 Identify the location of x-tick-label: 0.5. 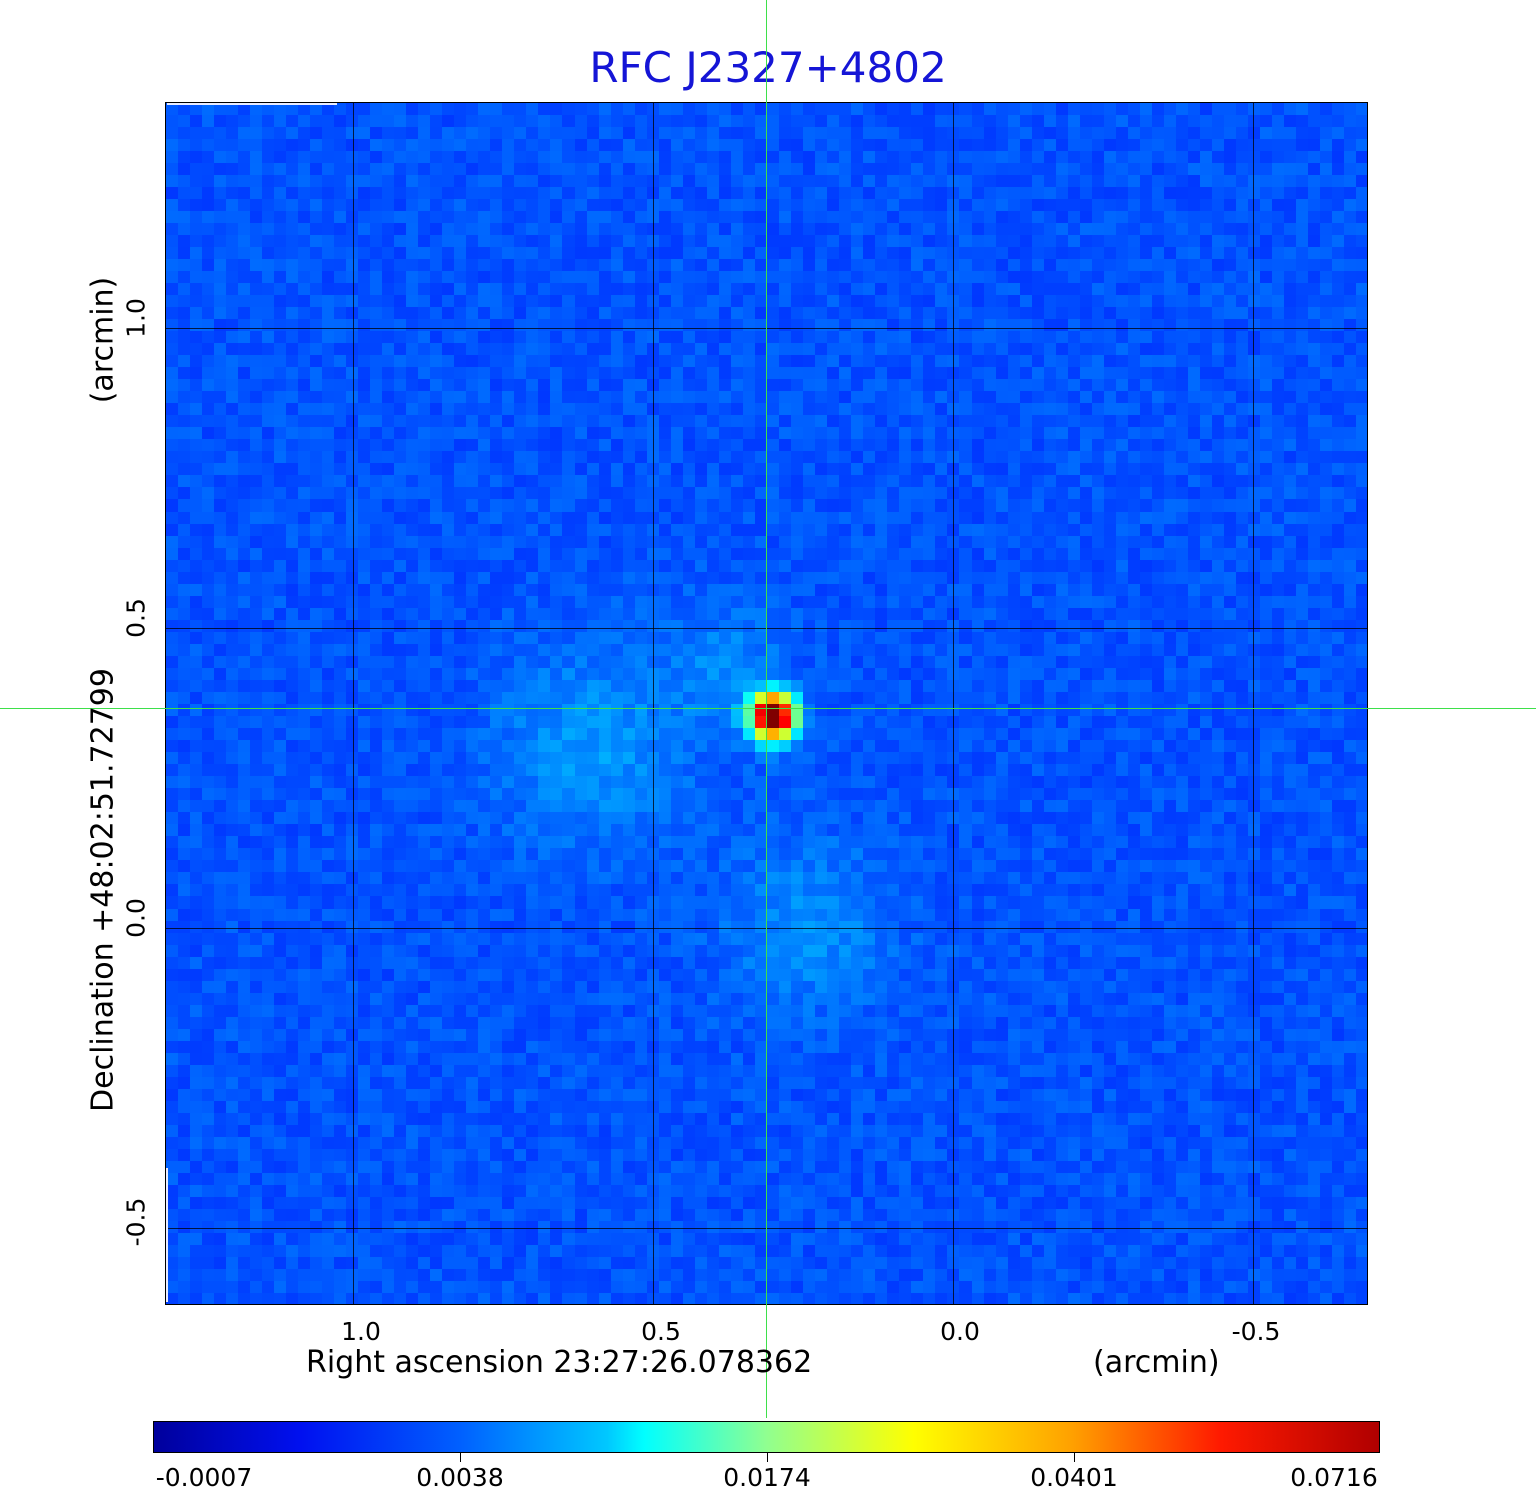
(661, 1331).